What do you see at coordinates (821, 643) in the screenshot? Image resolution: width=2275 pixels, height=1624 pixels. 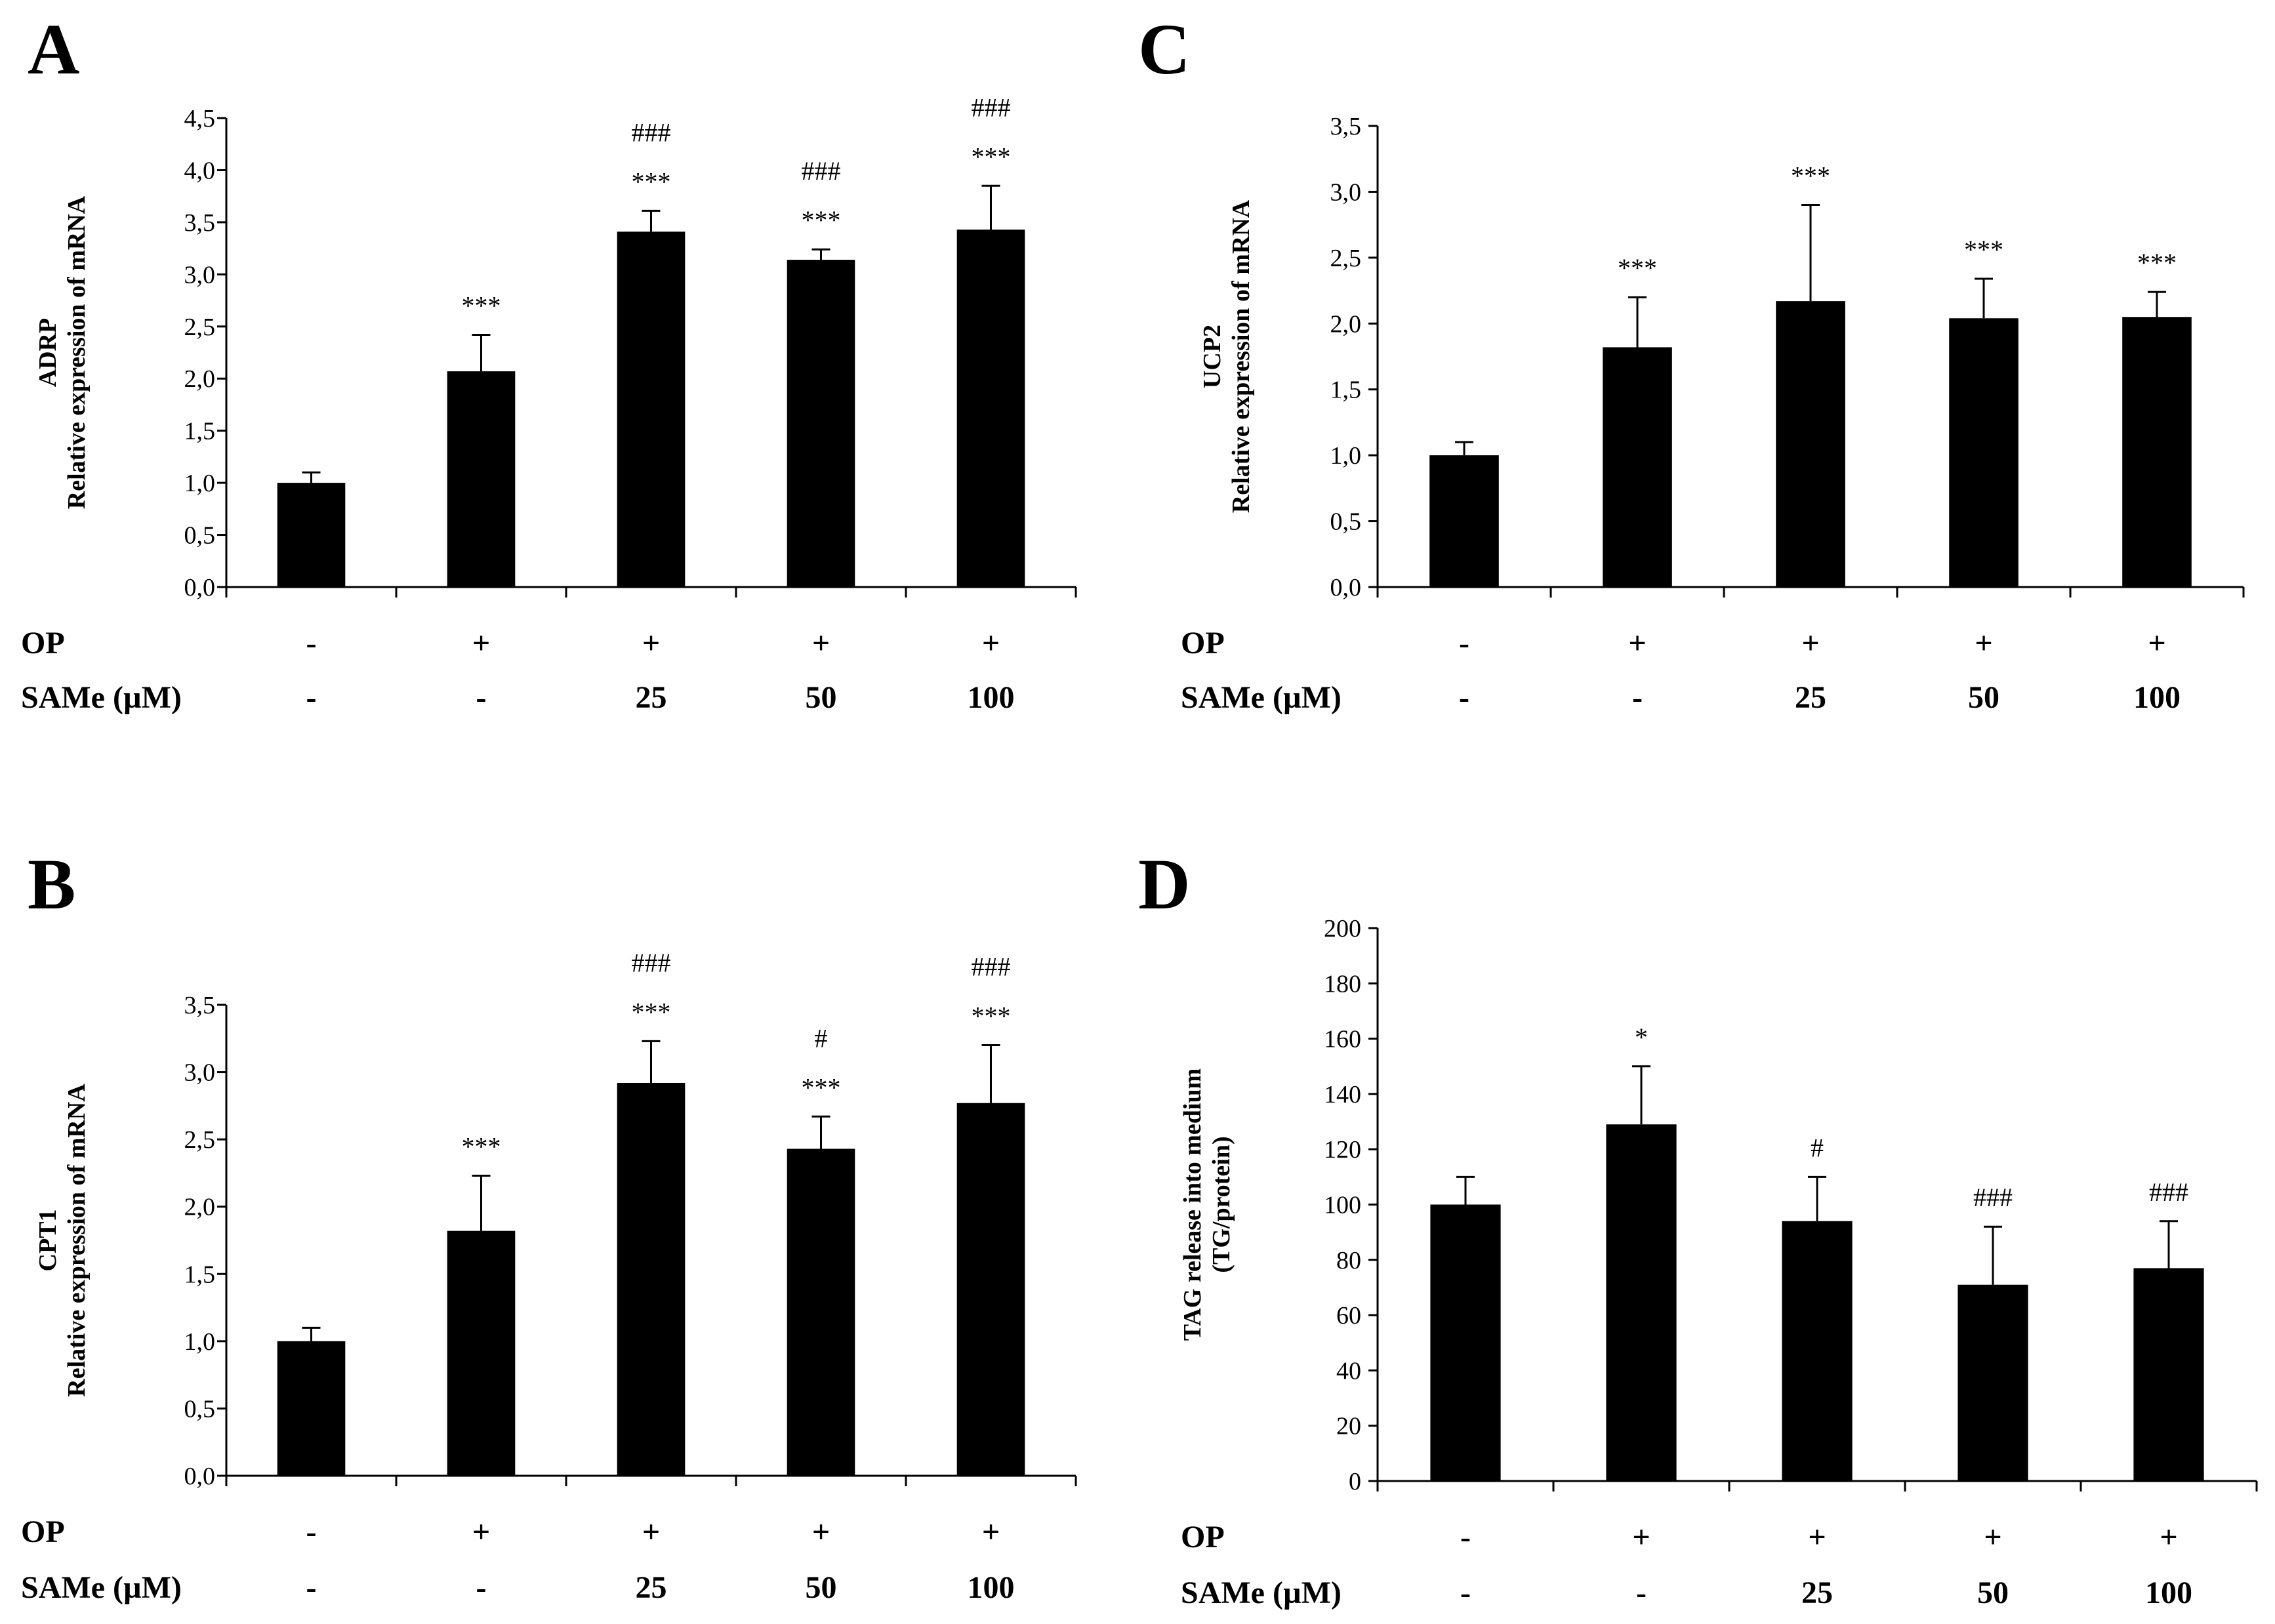 I see `panel-a-op-value-4: +` at bounding box center [821, 643].